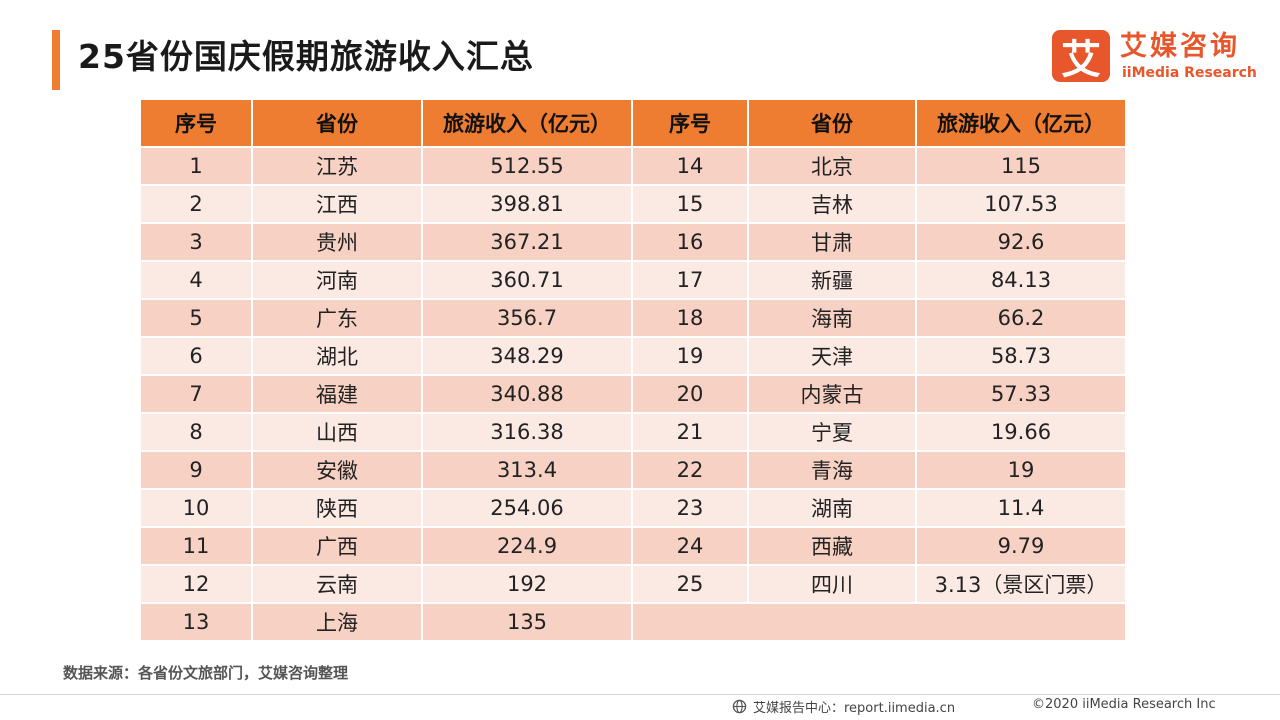  Describe the element at coordinates (690, 166) in the screenshot. I see `cell-rank-right: 14` at that location.